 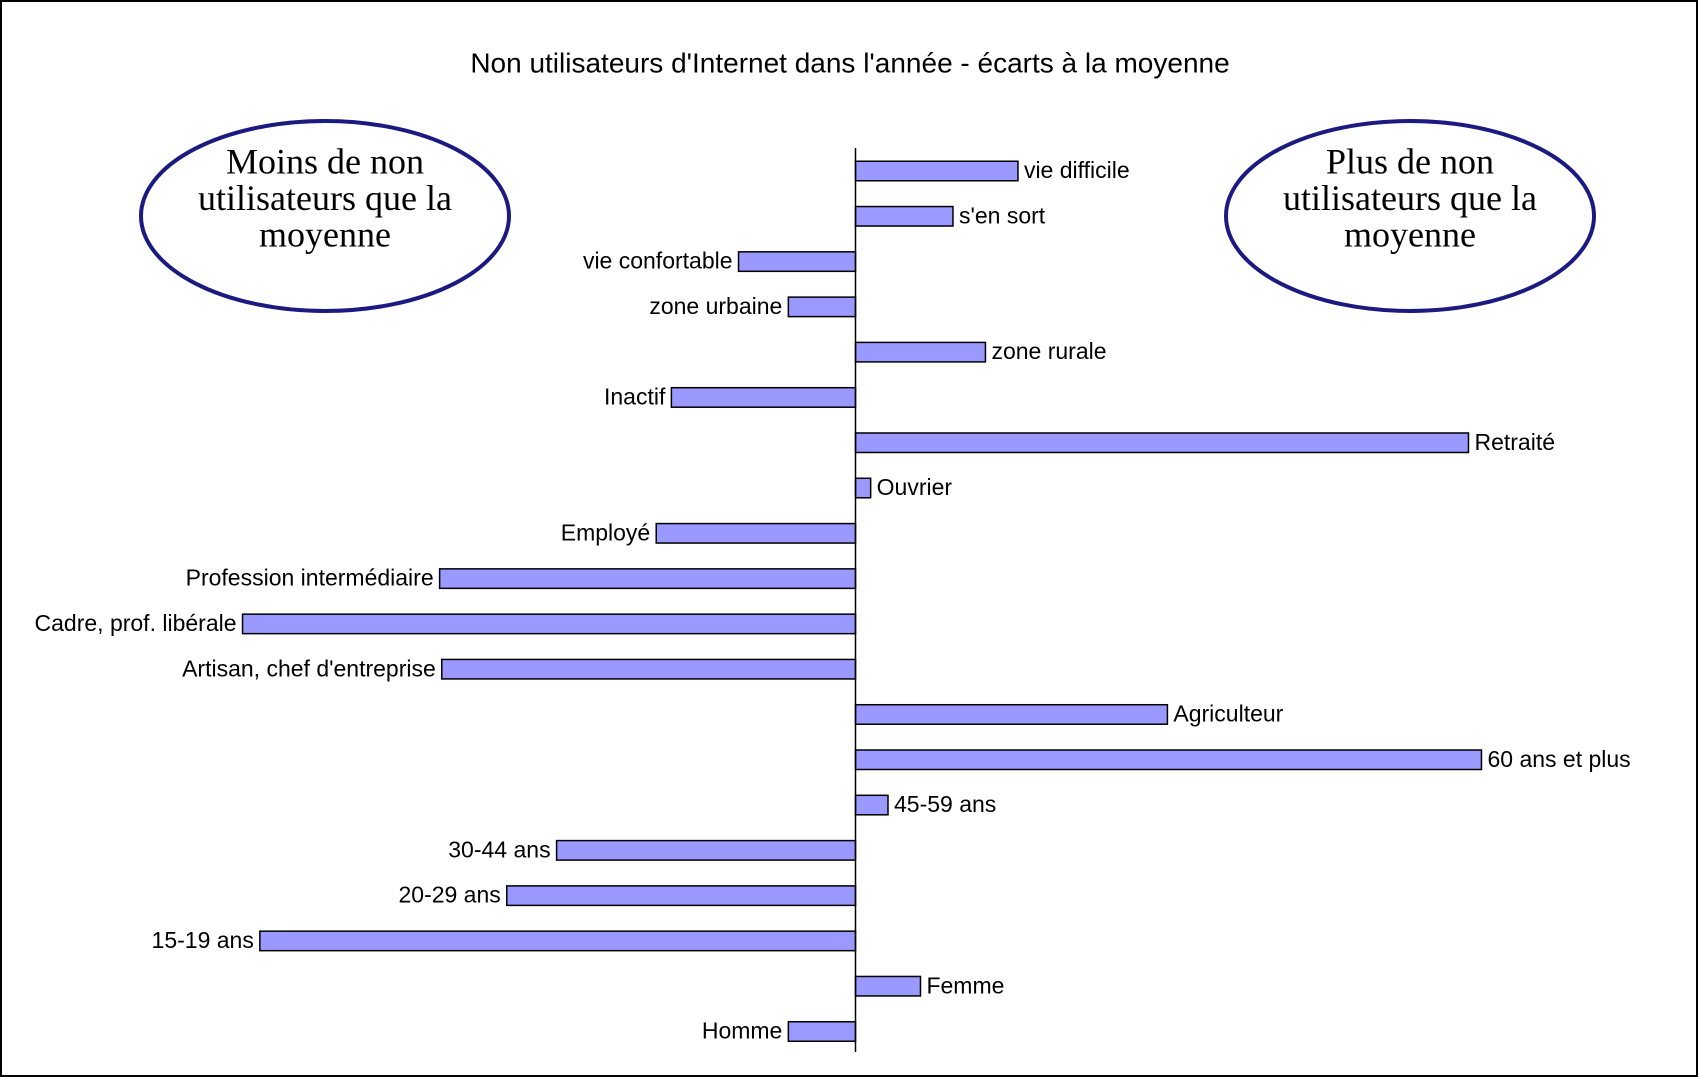 What do you see at coordinates (499, 849) in the screenshot?
I see `category-label: 30-44 ans` at bounding box center [499, 849].